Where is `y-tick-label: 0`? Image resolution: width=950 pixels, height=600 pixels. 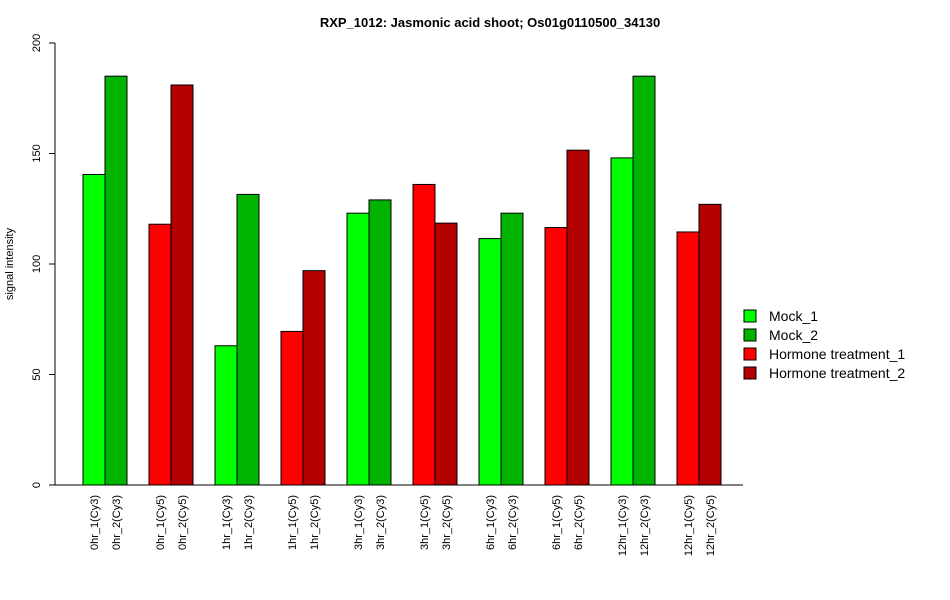 y-tick-label: 0 is located at coordinates (37, 485).